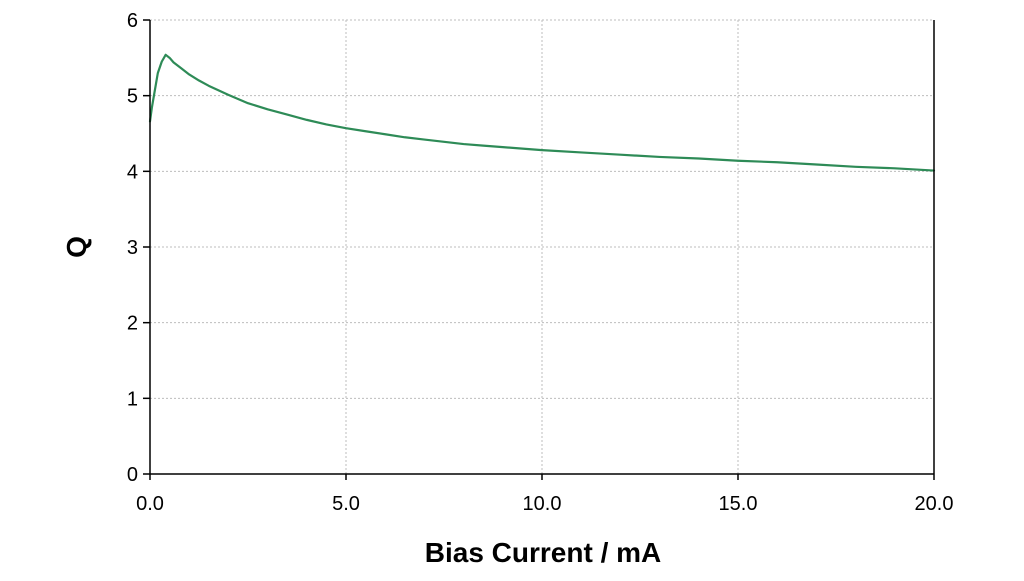 The width and height of the screenshot is (1024, 581). What do you see at coordinates (132, 475) in the screenshot?
I see `y-tick-label: 0` at bounding box center [132, 475].